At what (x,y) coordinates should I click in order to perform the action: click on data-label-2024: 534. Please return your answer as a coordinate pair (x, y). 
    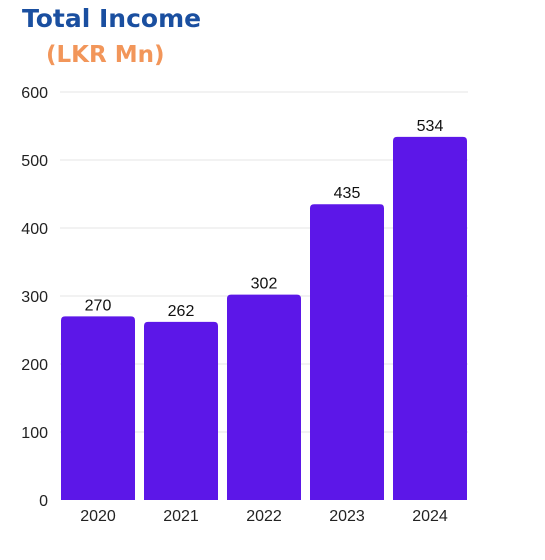
    Looking at the image, I should click on (430, 126).